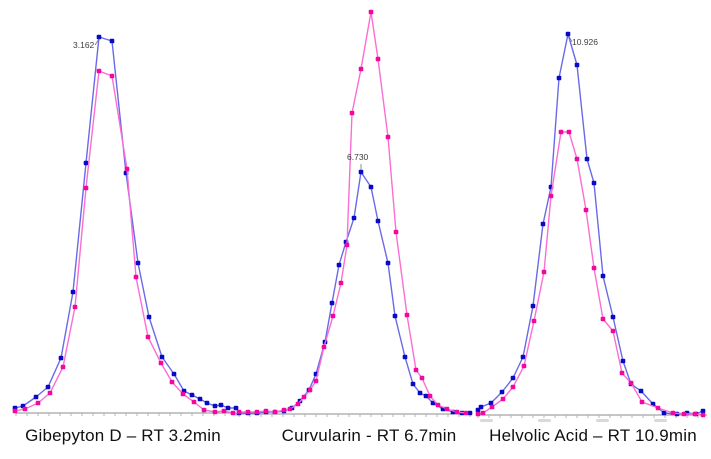 This screenshot has width=711, height=459. What do you see at coordinates (593, 435) in the screenshot?
I see `caption-helvolic-acid: Helvolic Acid – RT 10.9min` at bounding box center [593, 435].